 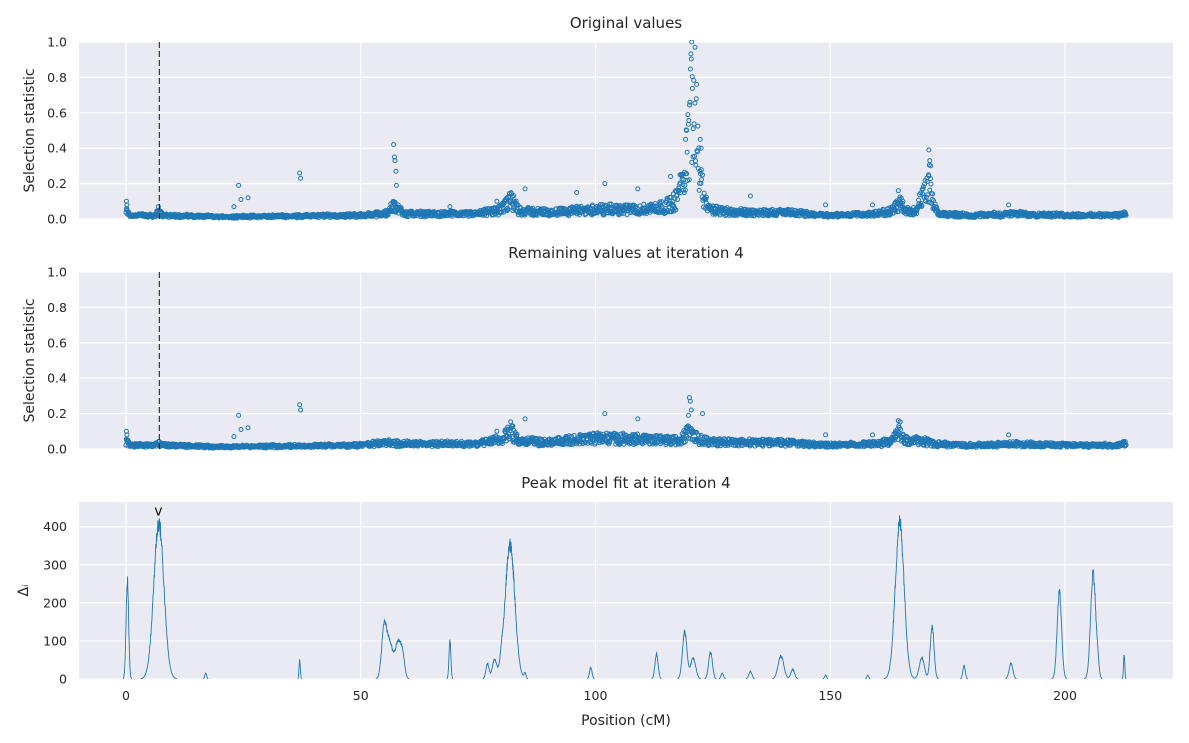 I want to click on data-layer, so click(x=626, y=423).